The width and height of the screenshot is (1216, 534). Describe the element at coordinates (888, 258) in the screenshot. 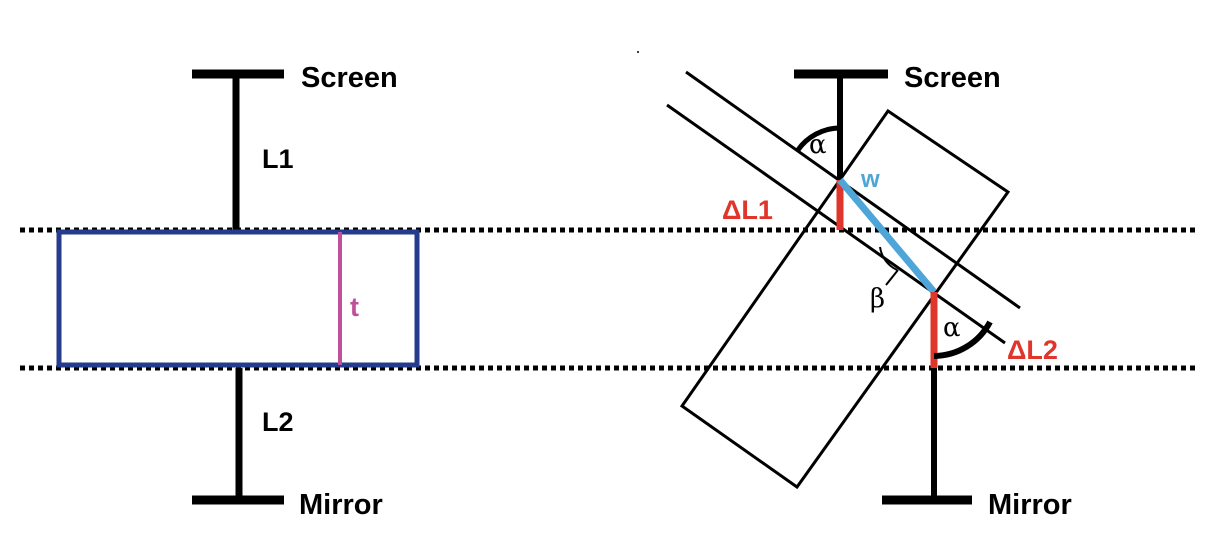

I see `beta-arc` at that location.